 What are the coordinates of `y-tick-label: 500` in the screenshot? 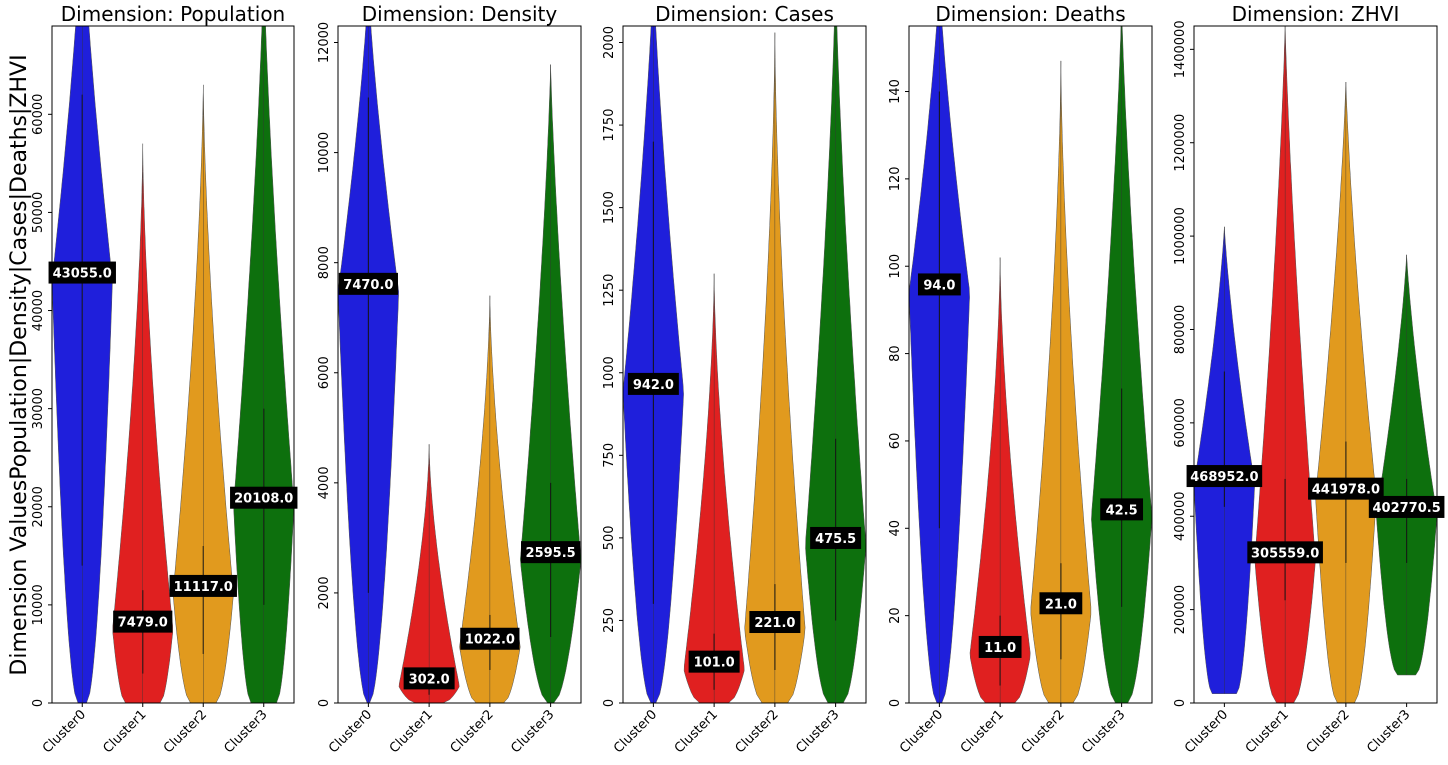 It's located at (609, 537).